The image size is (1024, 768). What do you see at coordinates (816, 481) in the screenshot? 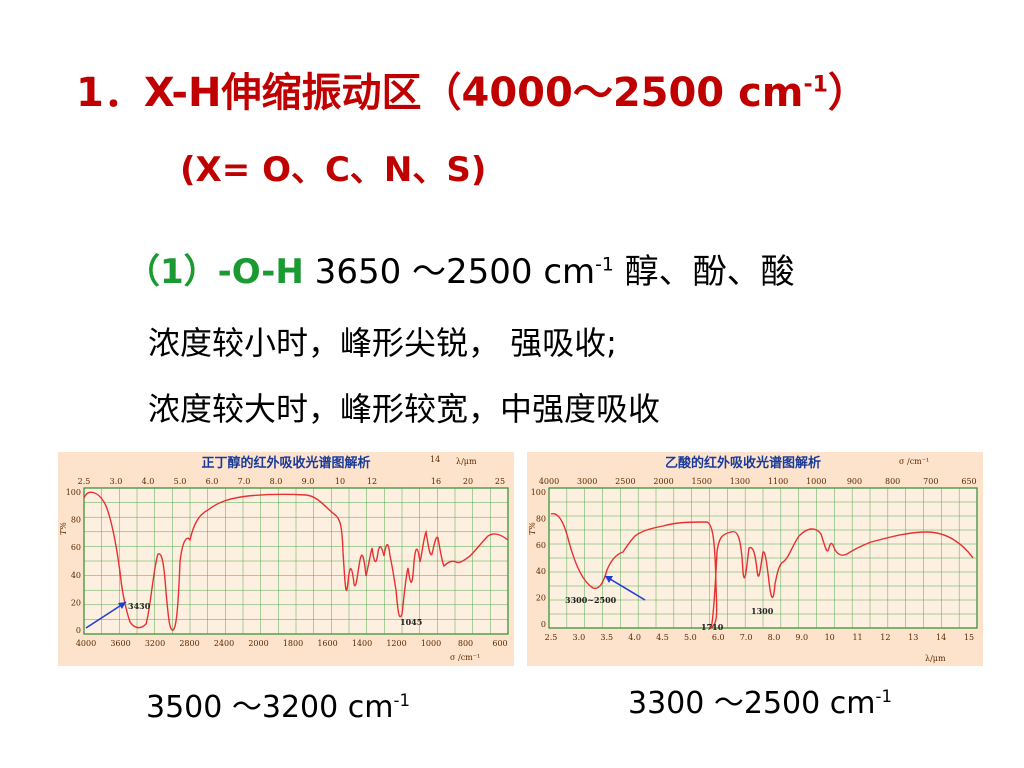
I see `top-tick-label: 1000` at bounding box center [816, 481].